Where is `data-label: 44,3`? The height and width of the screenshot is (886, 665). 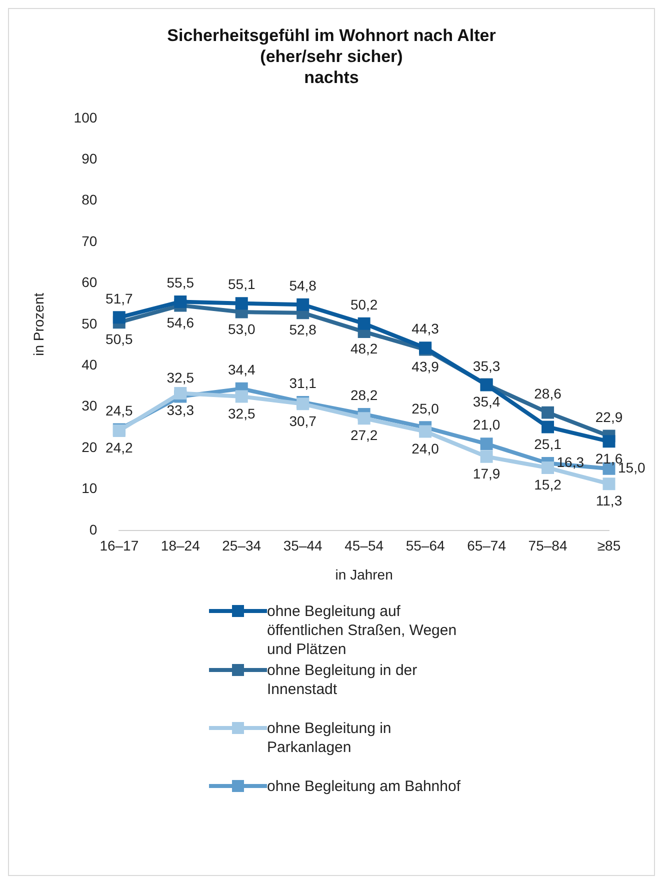 data-label: 44,3 is located at coordinates (426, 328).